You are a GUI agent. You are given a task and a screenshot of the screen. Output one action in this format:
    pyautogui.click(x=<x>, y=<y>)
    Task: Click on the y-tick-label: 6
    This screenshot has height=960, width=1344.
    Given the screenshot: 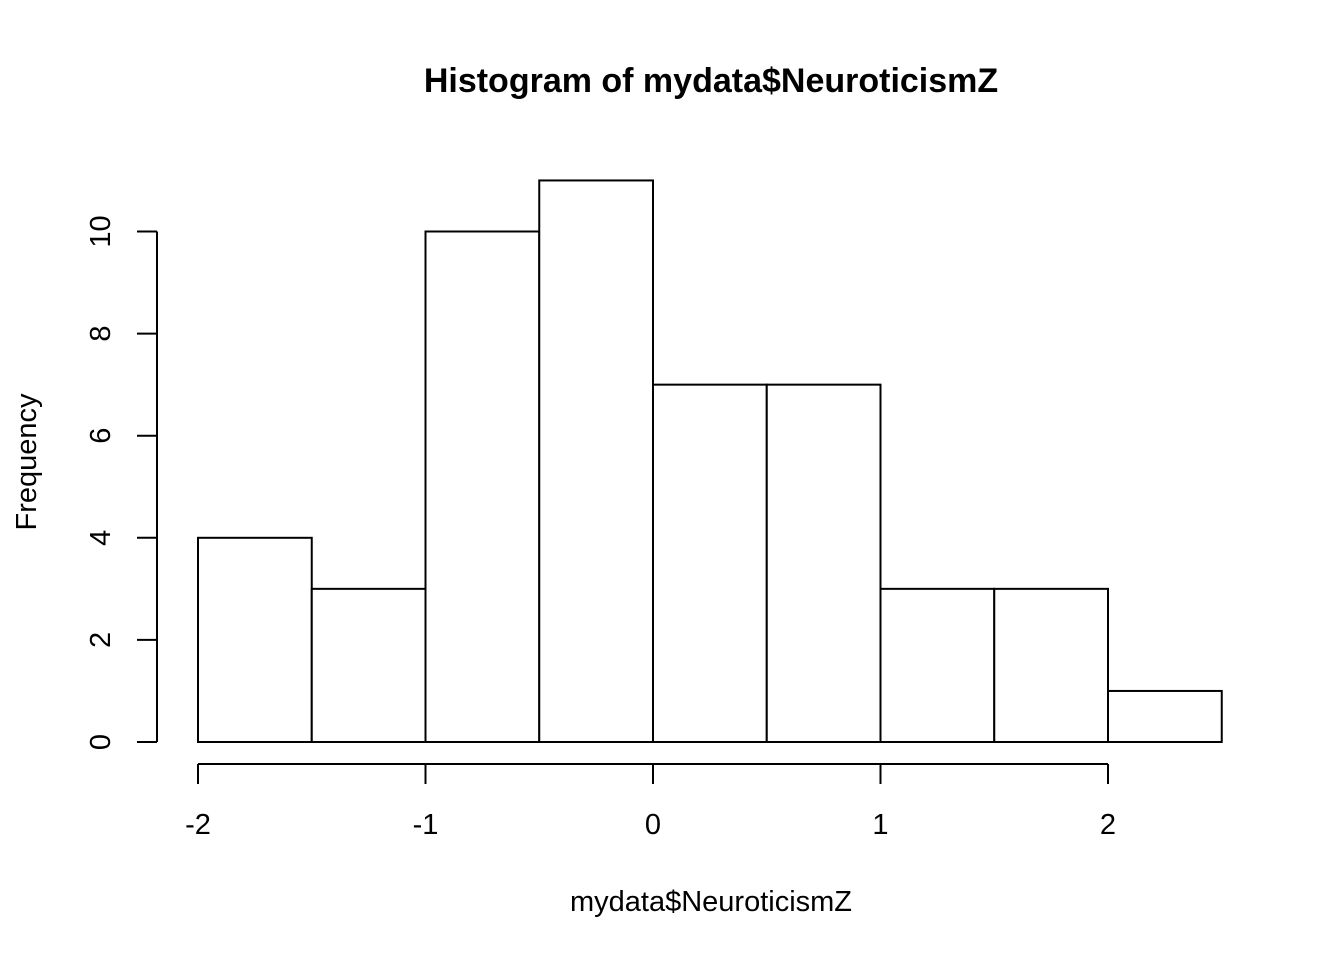 What is the action you would take?
    pyautogui.click(x=101, y=436)
    